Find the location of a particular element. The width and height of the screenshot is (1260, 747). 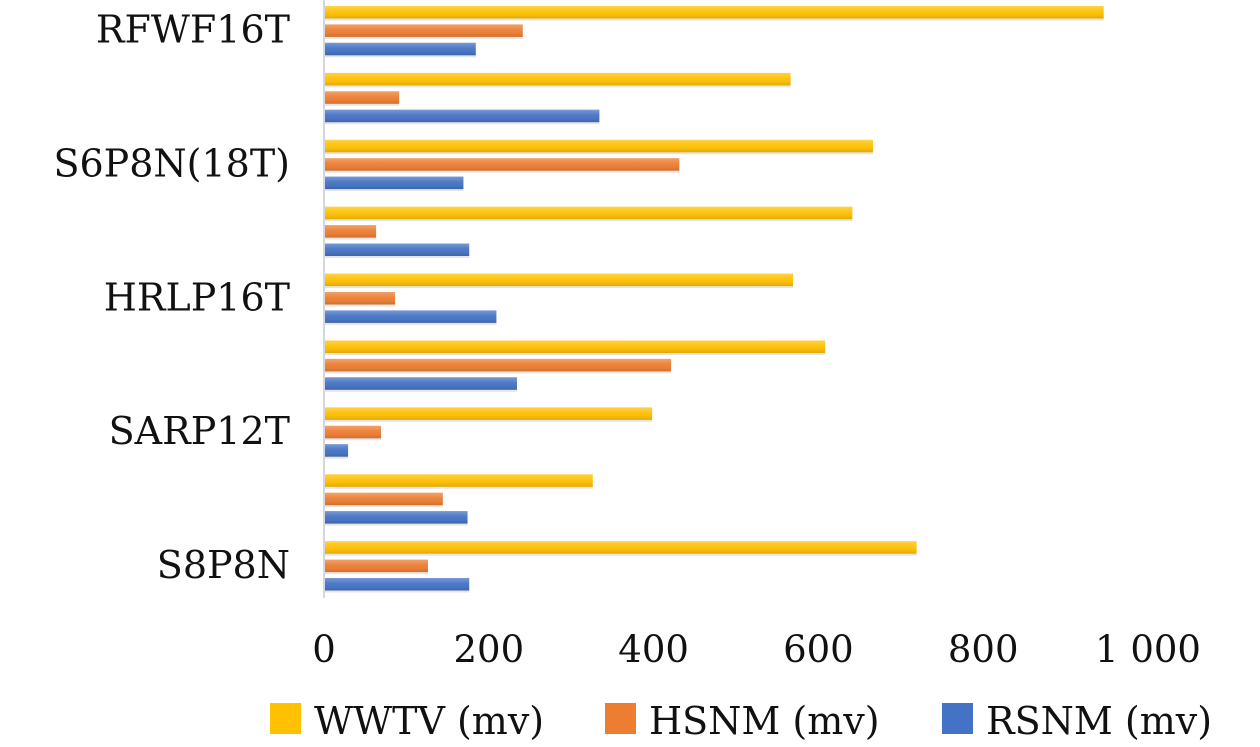

y-tick-label: S6P8N(18T) is located at coordinates (171, 163).